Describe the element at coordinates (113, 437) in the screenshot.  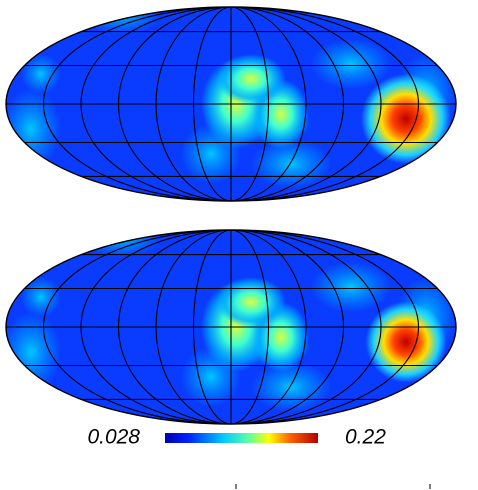
I see `colorbar-min-label: 0.028` at that location.